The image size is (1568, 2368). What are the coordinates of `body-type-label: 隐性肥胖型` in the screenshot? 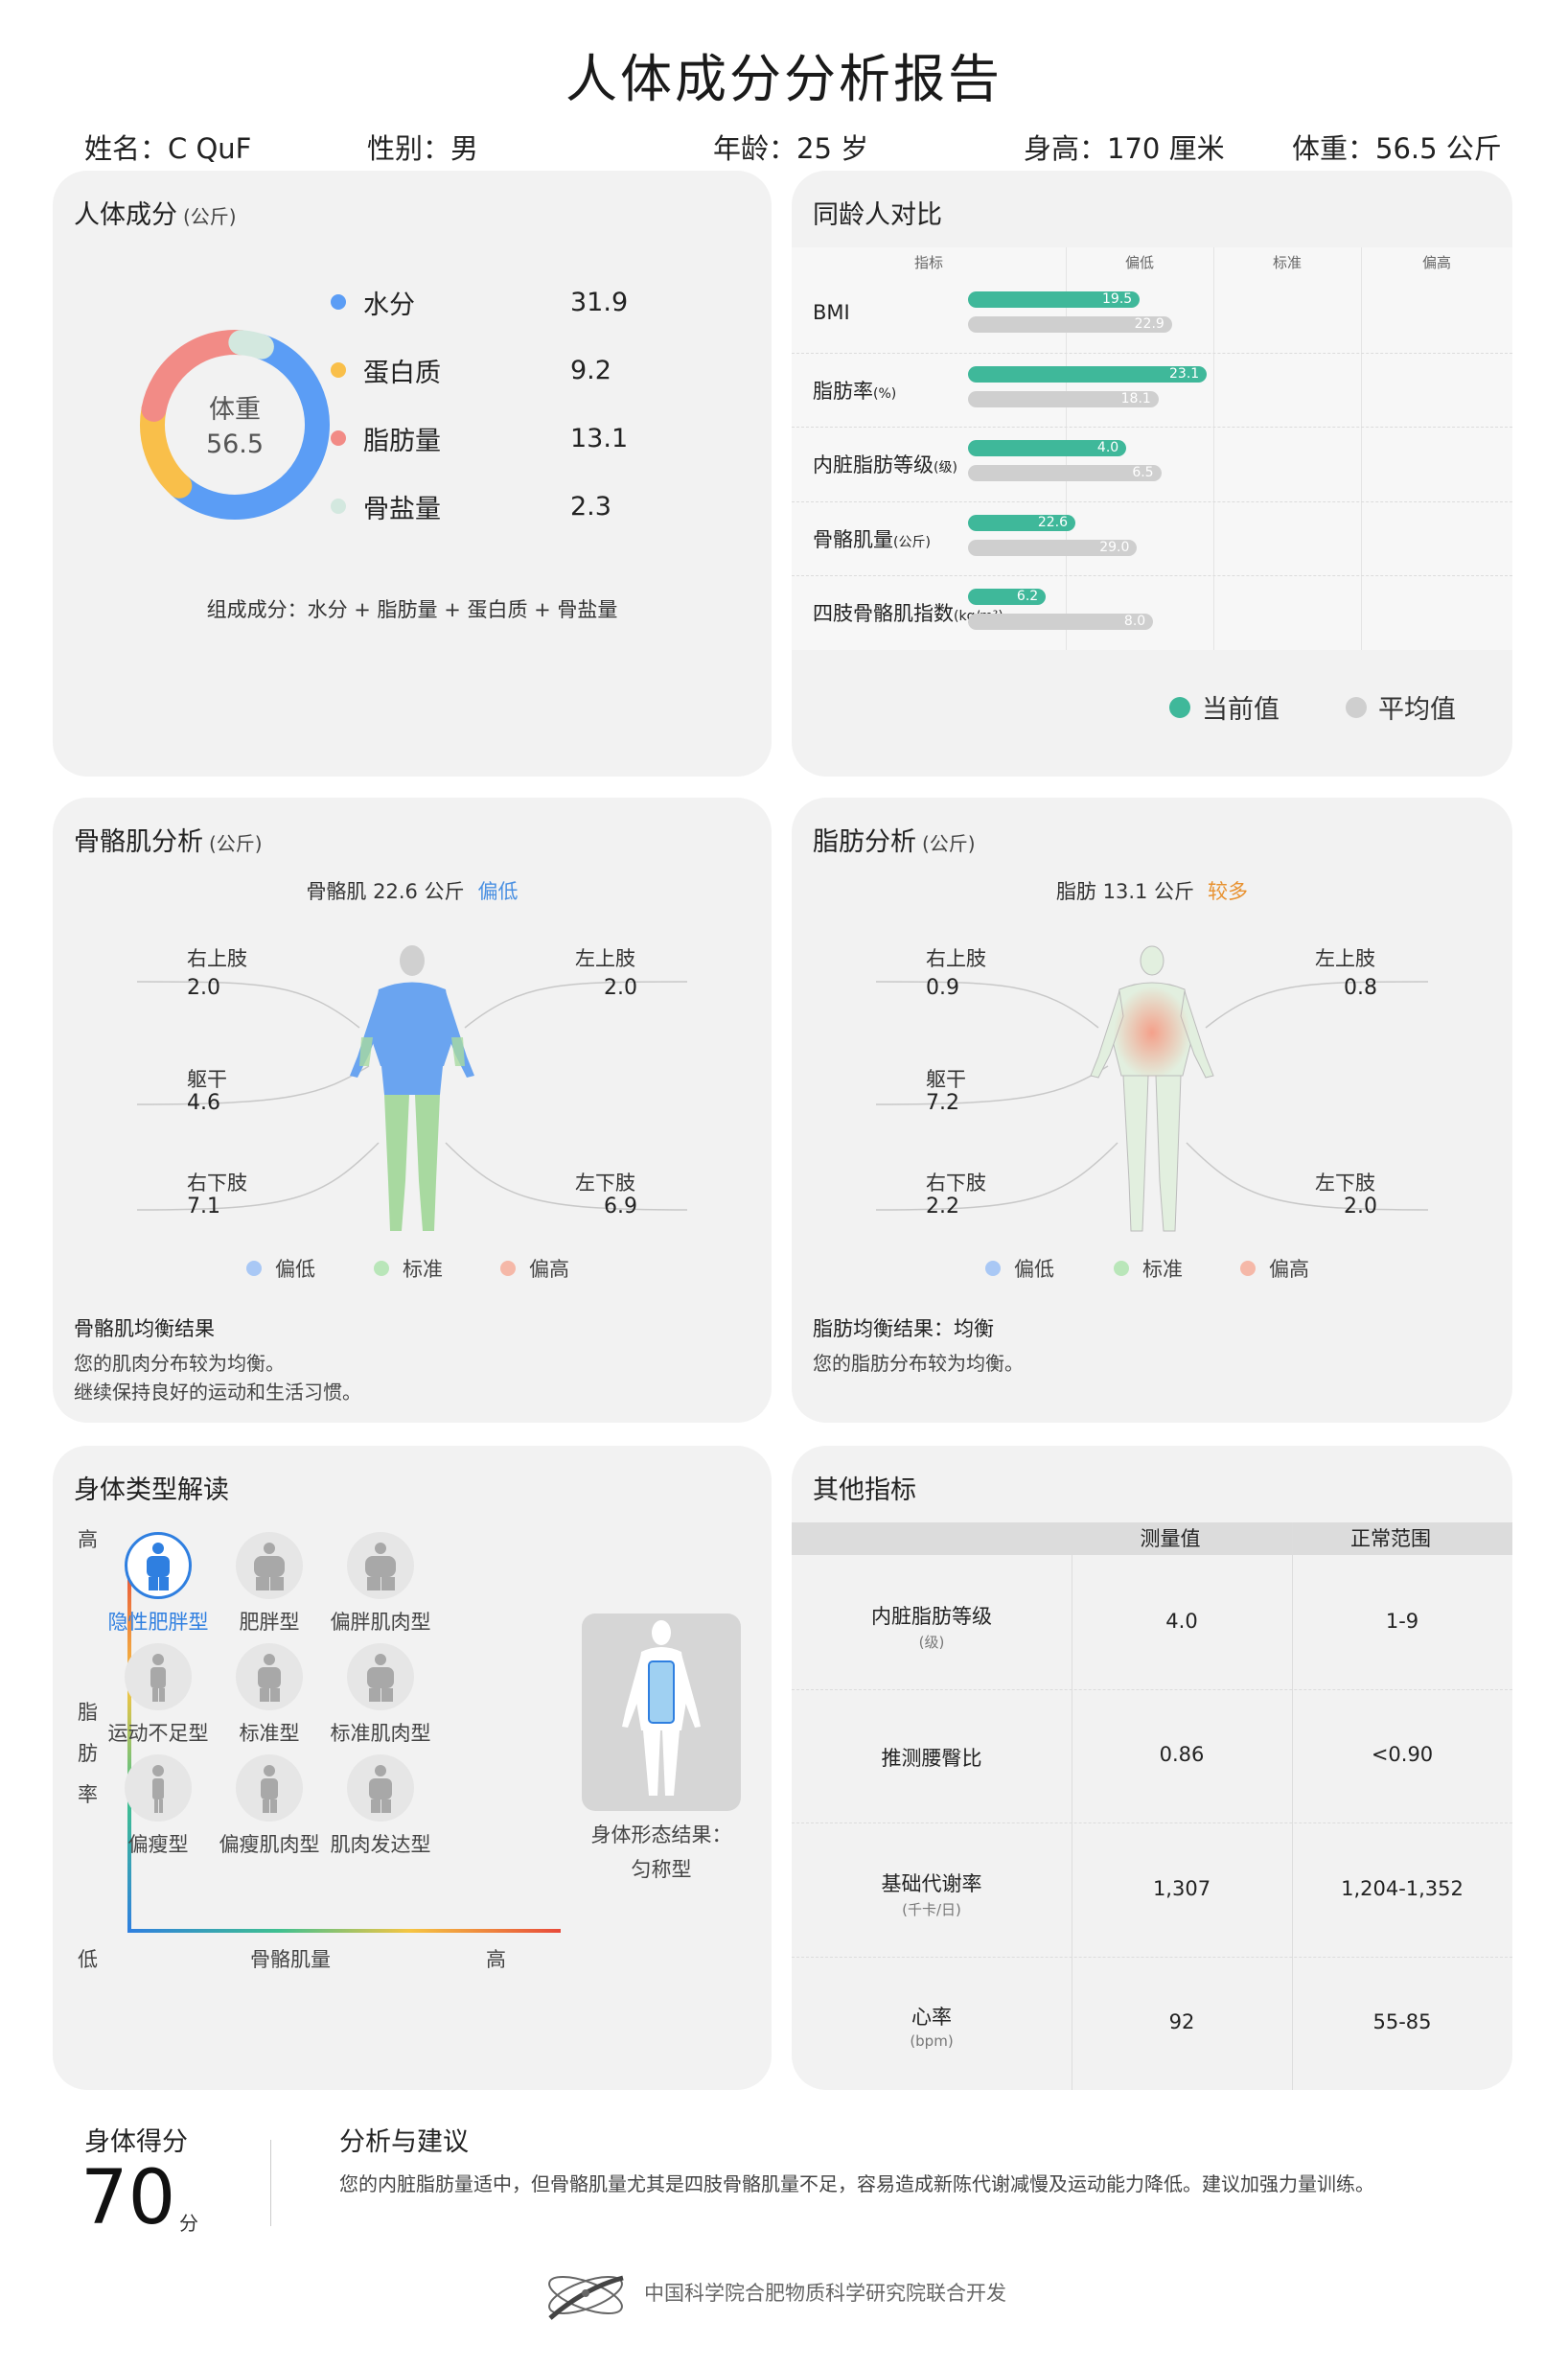 It's located at (158, 1622).